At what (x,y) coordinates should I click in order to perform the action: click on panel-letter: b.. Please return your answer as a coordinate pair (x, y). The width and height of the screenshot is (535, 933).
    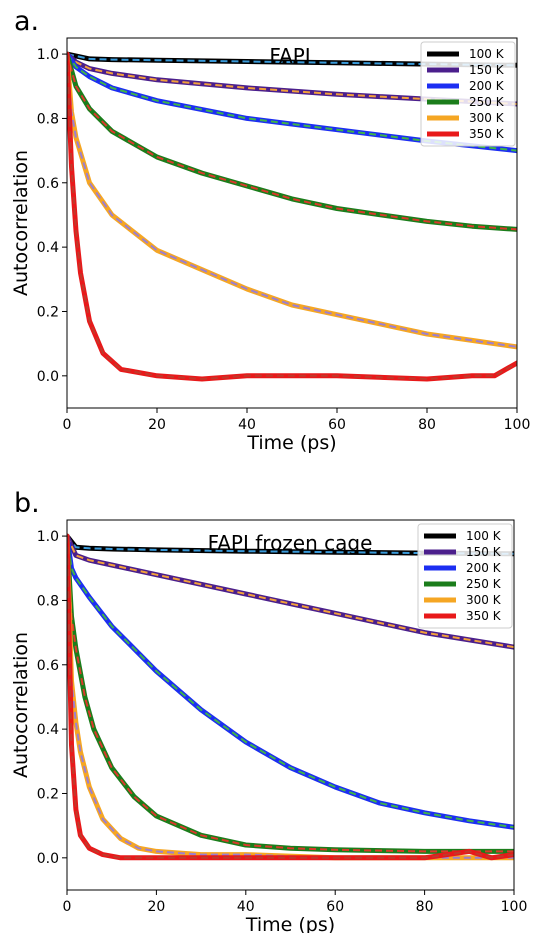
    Looking at the image, I should click on (27, 503).